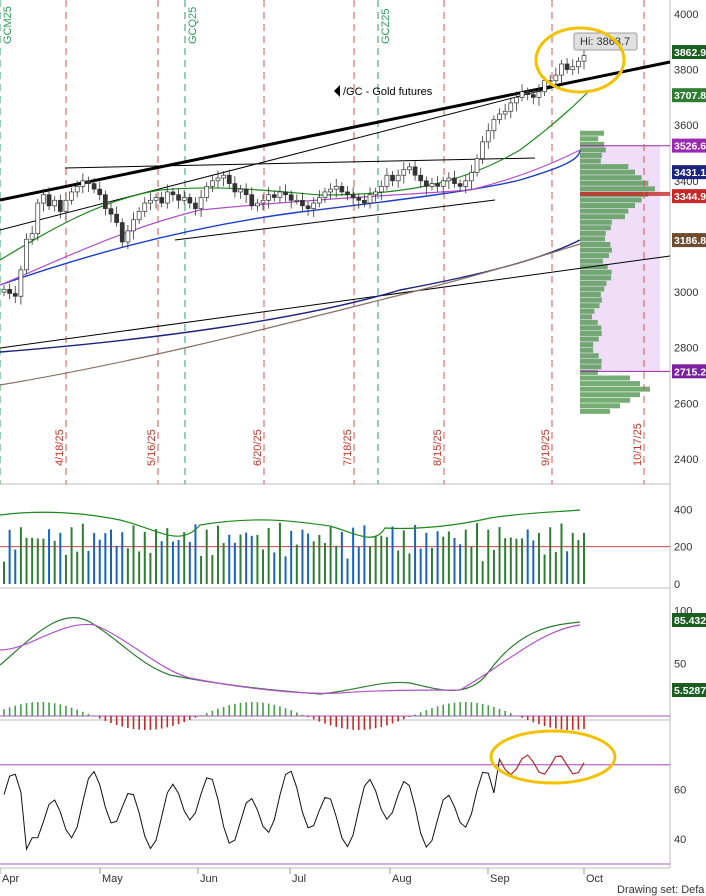 This screenshot has height=896, width=706. What do you see at coordinates (348, 447) in the screenshot?
I see `expiry-date-label: 7/18/25` at bounding box center [348, 447].